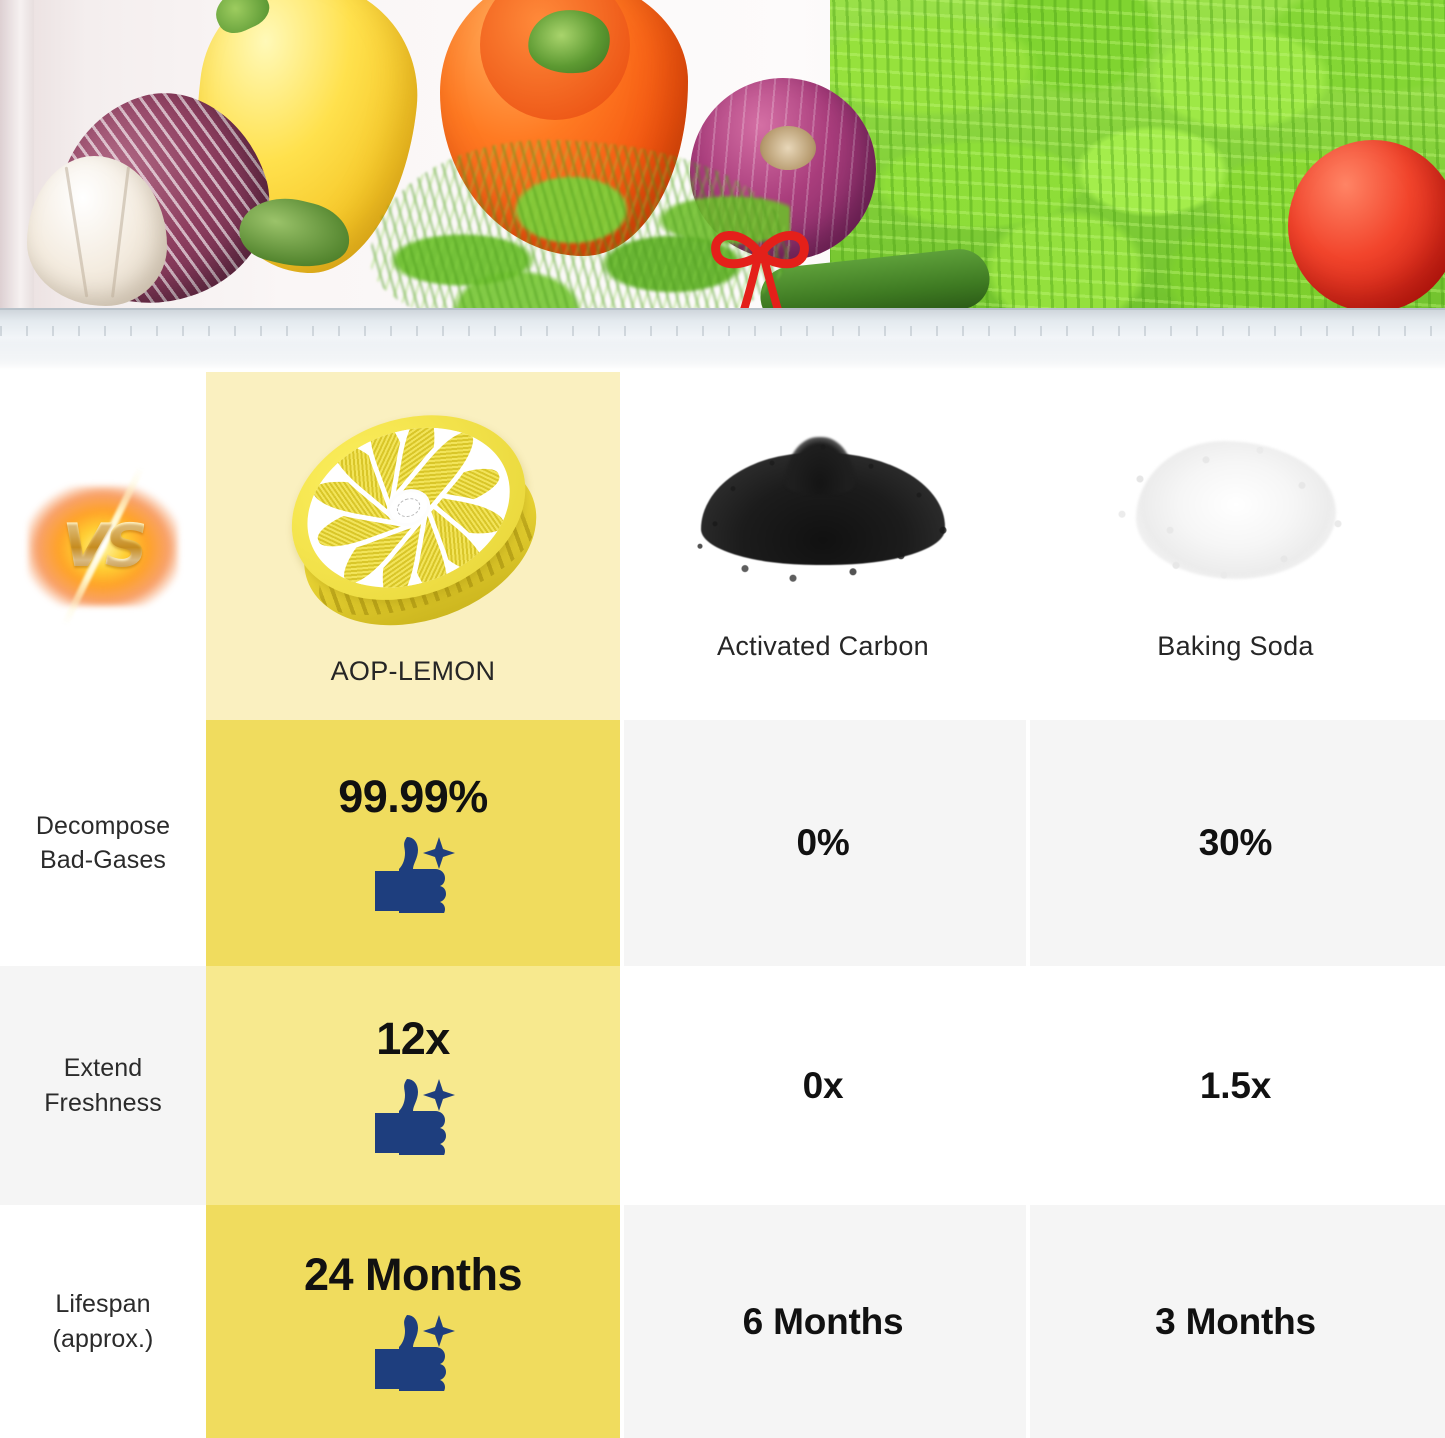 The width and height of the screenshot is (1445, 1438). I want to click on cell-carbon-freshness: 0x, so click(823, 1085).